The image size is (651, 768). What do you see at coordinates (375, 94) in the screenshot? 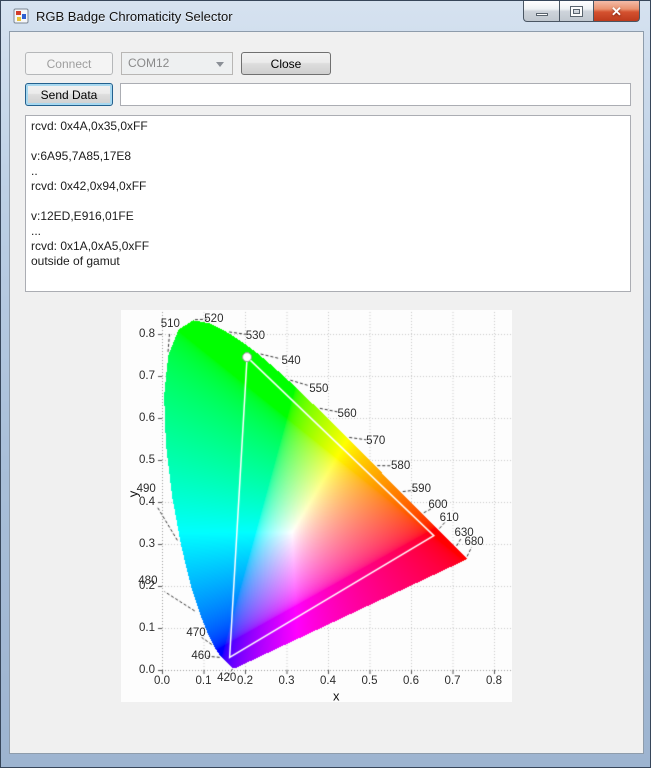
I see `send-data-input` at bounding box center [375, 94].